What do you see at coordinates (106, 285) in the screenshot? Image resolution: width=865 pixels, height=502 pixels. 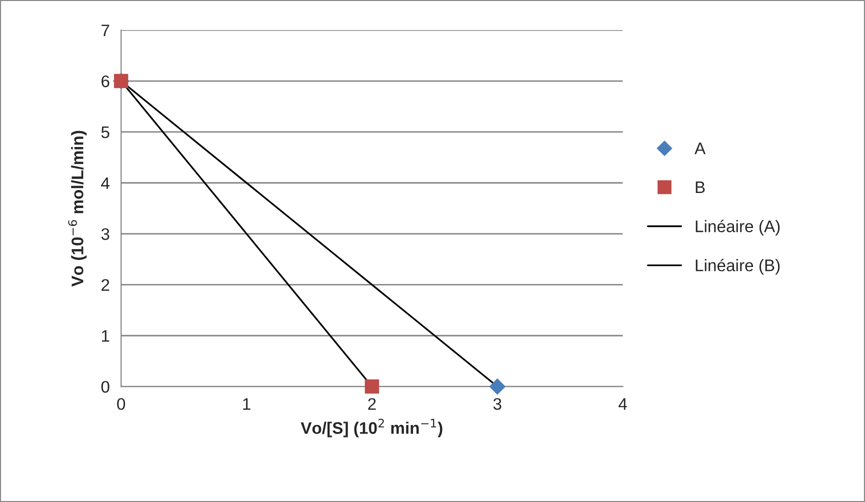 I see `y-tick-label: 2` at bounding box center [106, 285].